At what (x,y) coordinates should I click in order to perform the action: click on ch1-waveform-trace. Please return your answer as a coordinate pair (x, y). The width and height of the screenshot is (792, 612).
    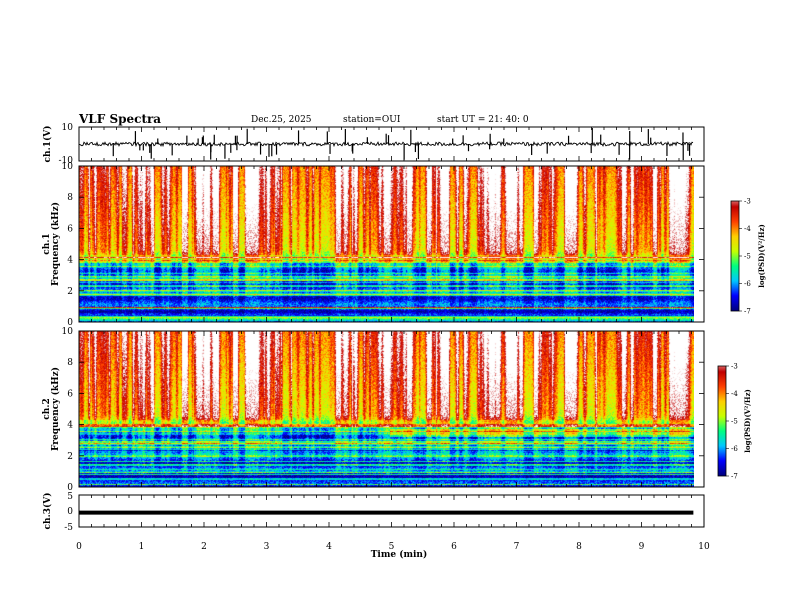
    Looking at the image, I should click on (386, 144).